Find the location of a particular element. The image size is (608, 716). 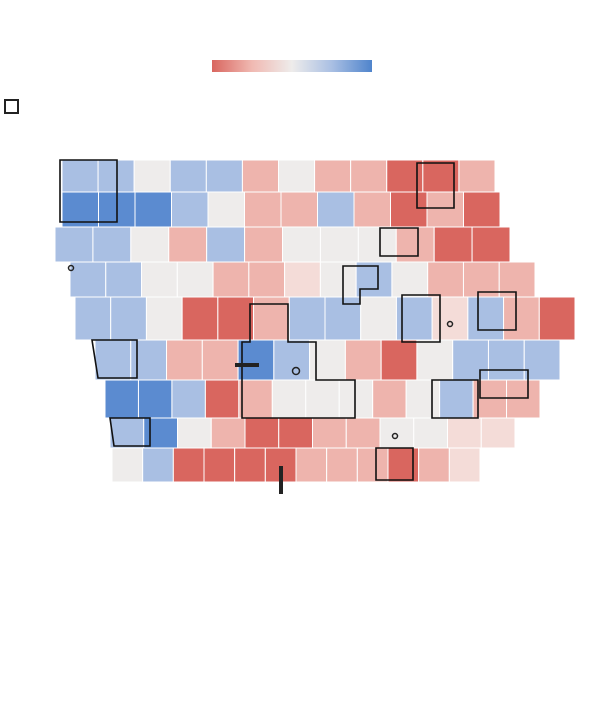

checkbox is located at coordinates (11, 106).